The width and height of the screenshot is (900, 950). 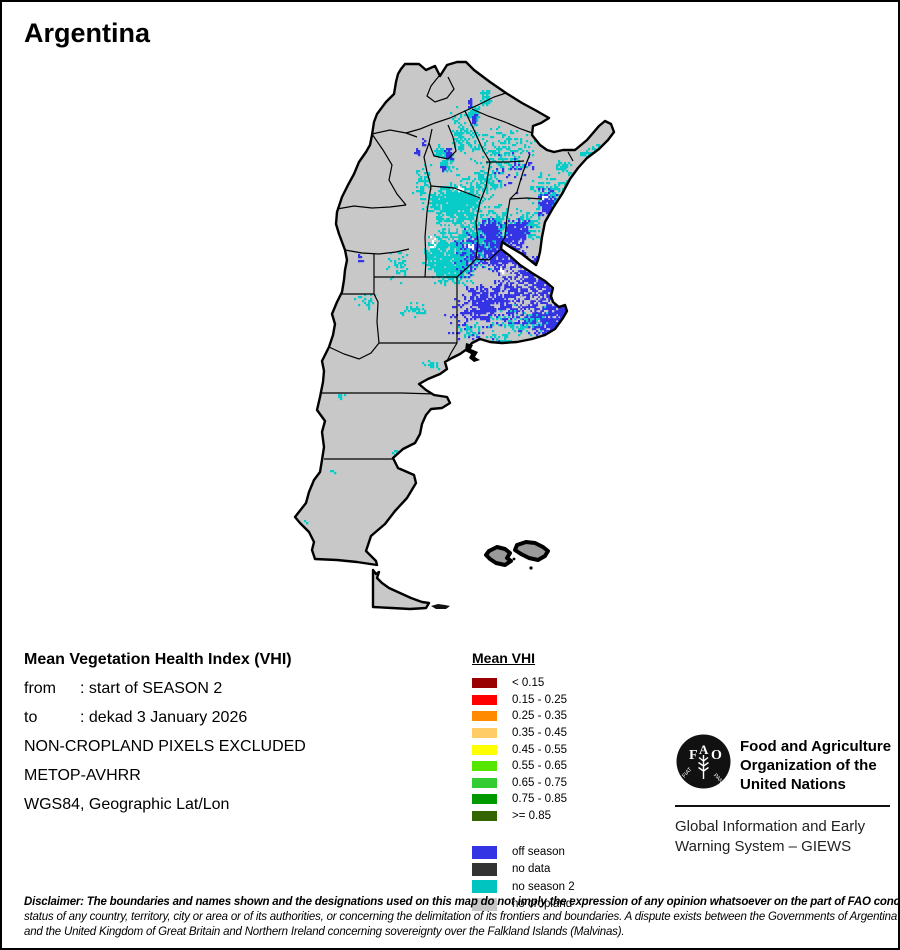 I want to click on fao-divider, so click(x=782, y=806).